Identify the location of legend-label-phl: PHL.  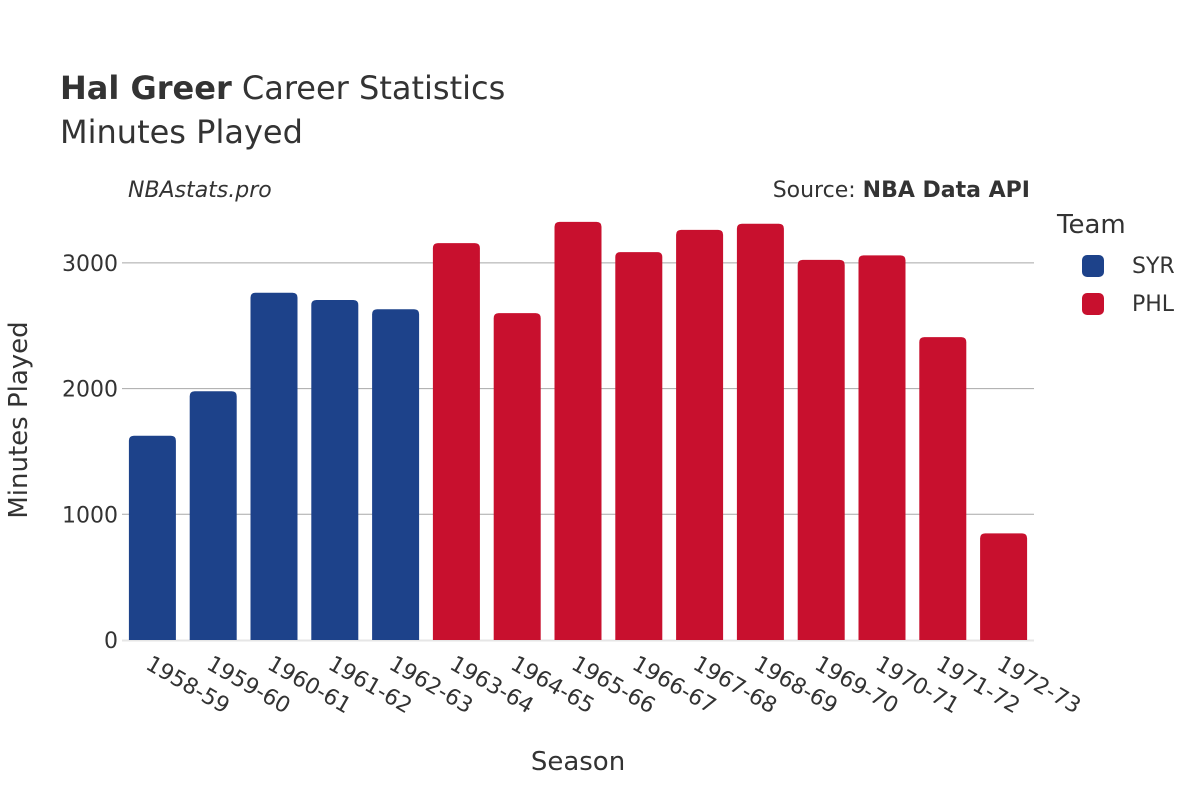
(1153, 304).